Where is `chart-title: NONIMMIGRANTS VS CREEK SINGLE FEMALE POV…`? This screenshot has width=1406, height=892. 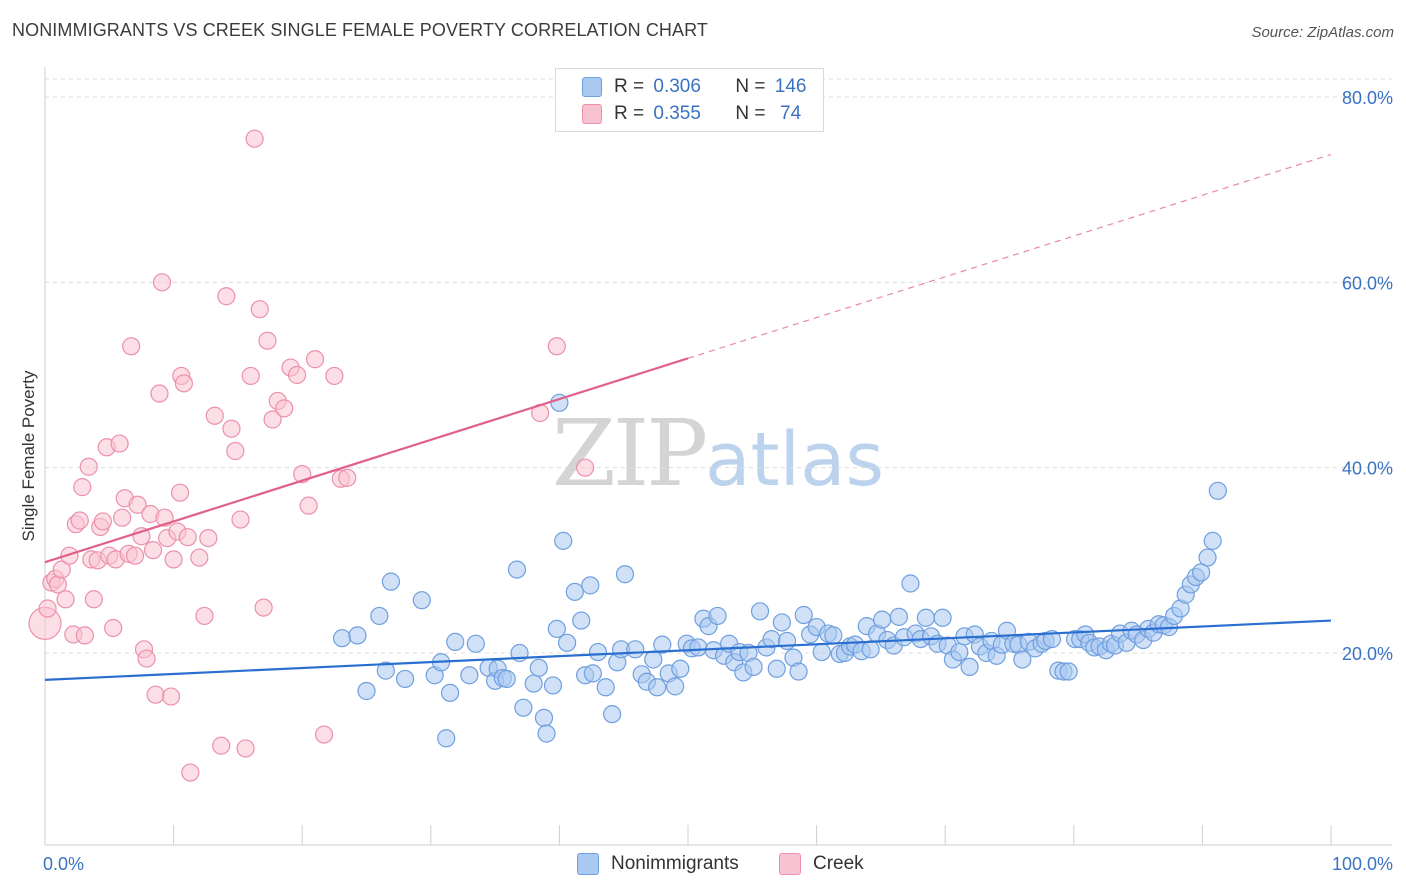 chart-title: NONIMMIGRANTS VS CREEK SINGLE FEMALE POV… is located at coordinates (360, 30).